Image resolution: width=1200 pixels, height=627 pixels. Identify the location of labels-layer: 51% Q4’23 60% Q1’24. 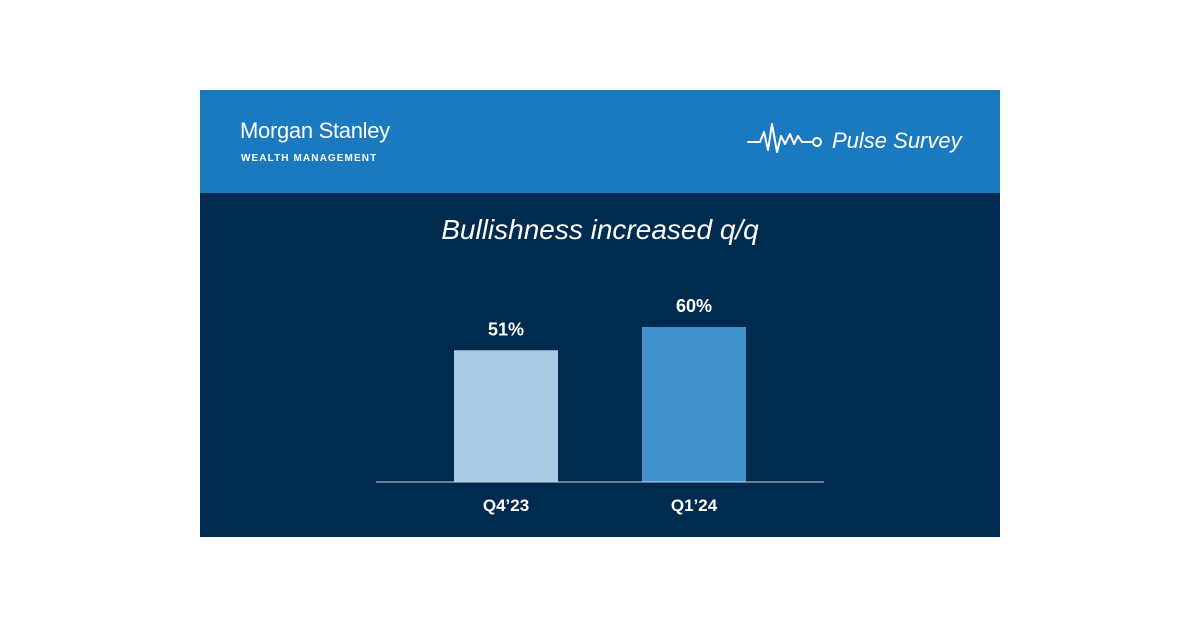
(600, 405).